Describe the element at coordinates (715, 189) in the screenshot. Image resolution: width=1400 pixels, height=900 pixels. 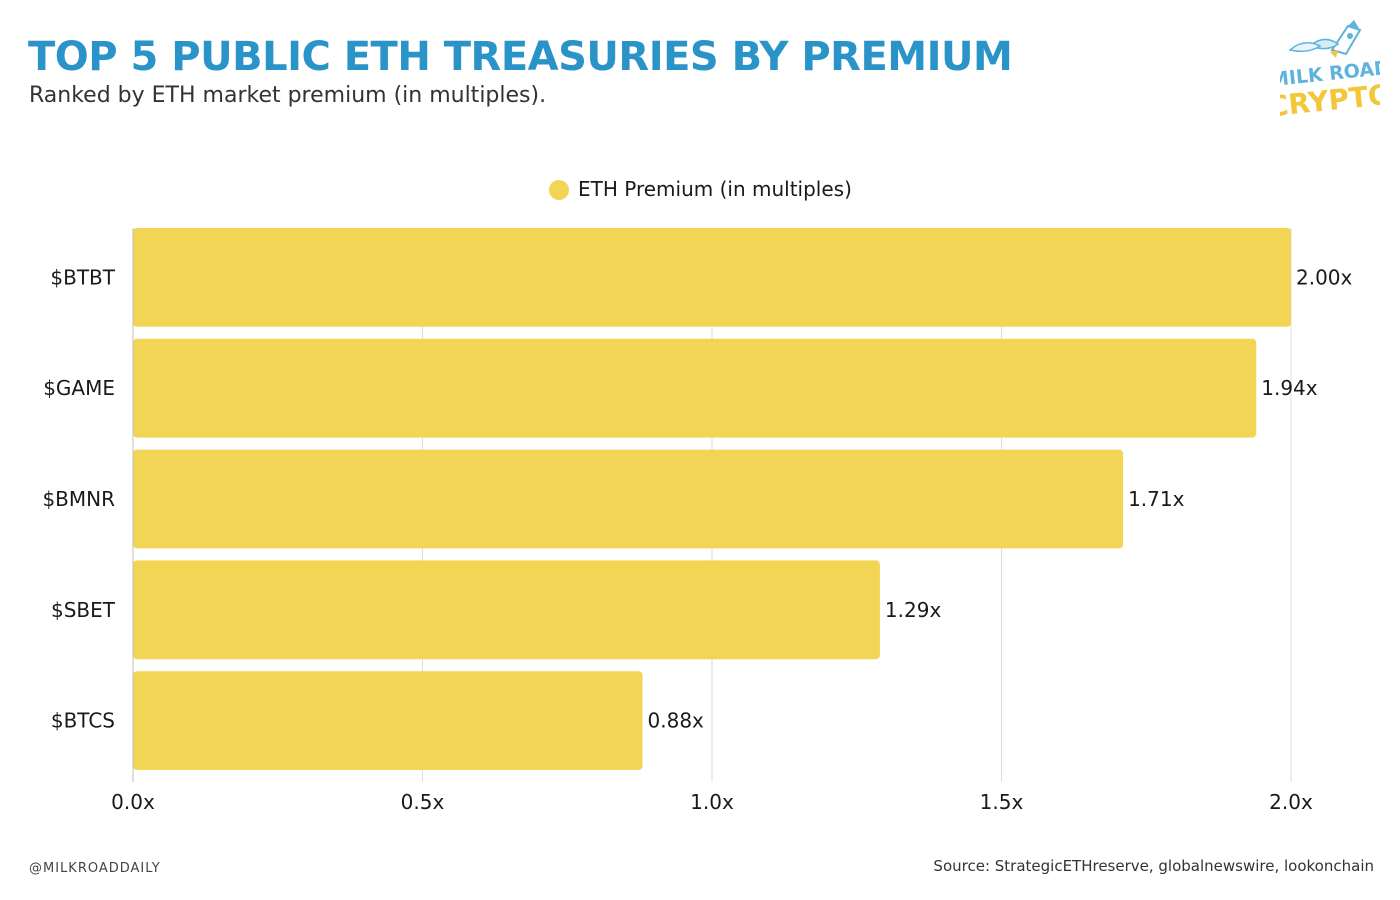
I see `legend-label: ETH Premium (in multiples)` at that location.